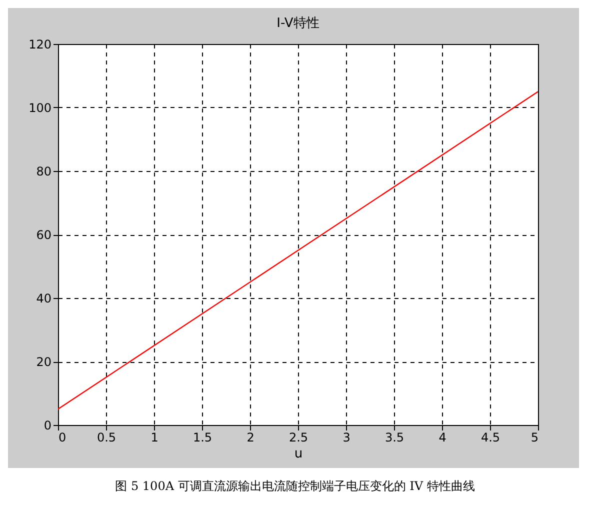 The width and height of the screenshot is (595, 517). Describe the element at coordinates (40, 45) in the screenshot. I see `y-tick-label: 120` at that location.